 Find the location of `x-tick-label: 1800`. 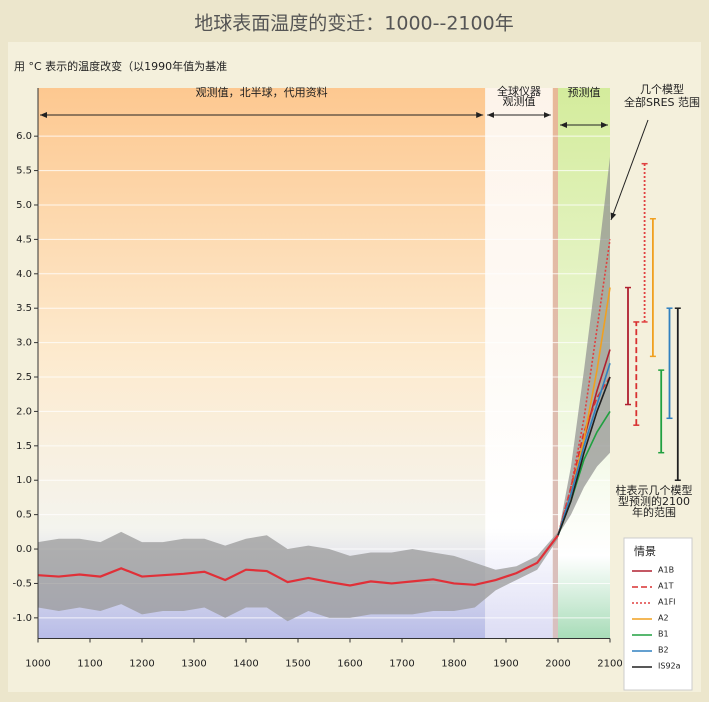

x-tick-label: 1800 is located at coordinates (453, 664).